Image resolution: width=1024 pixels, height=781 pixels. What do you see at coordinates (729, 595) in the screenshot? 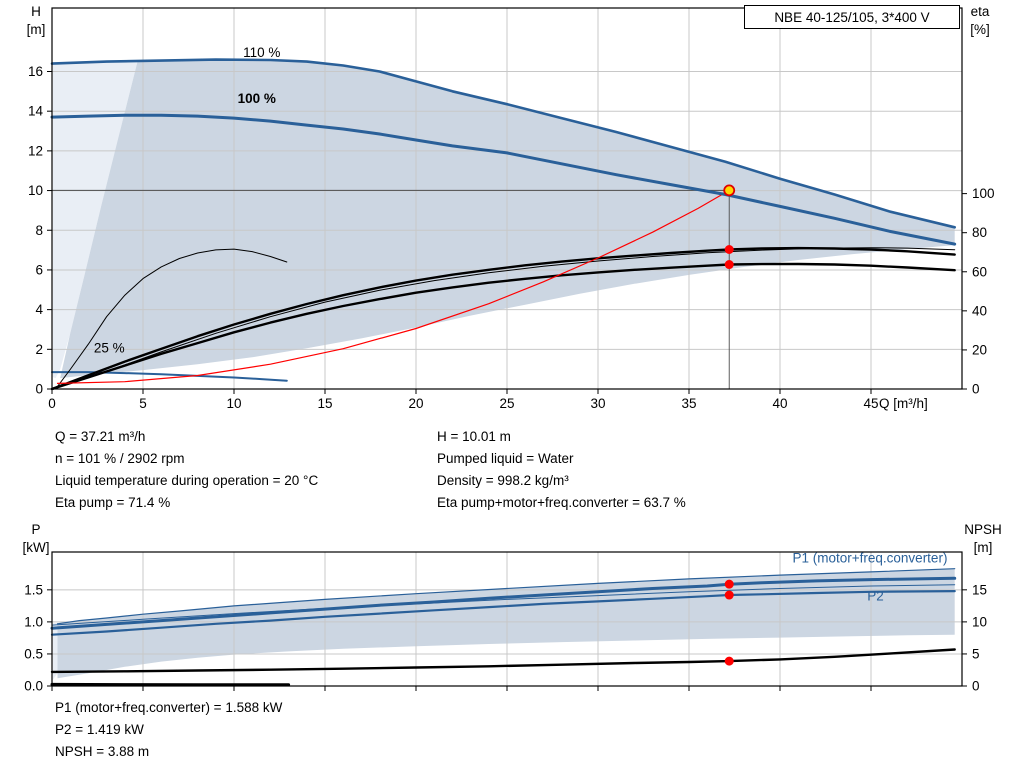
I see `p2-marker` at bounding box center [729, 595].